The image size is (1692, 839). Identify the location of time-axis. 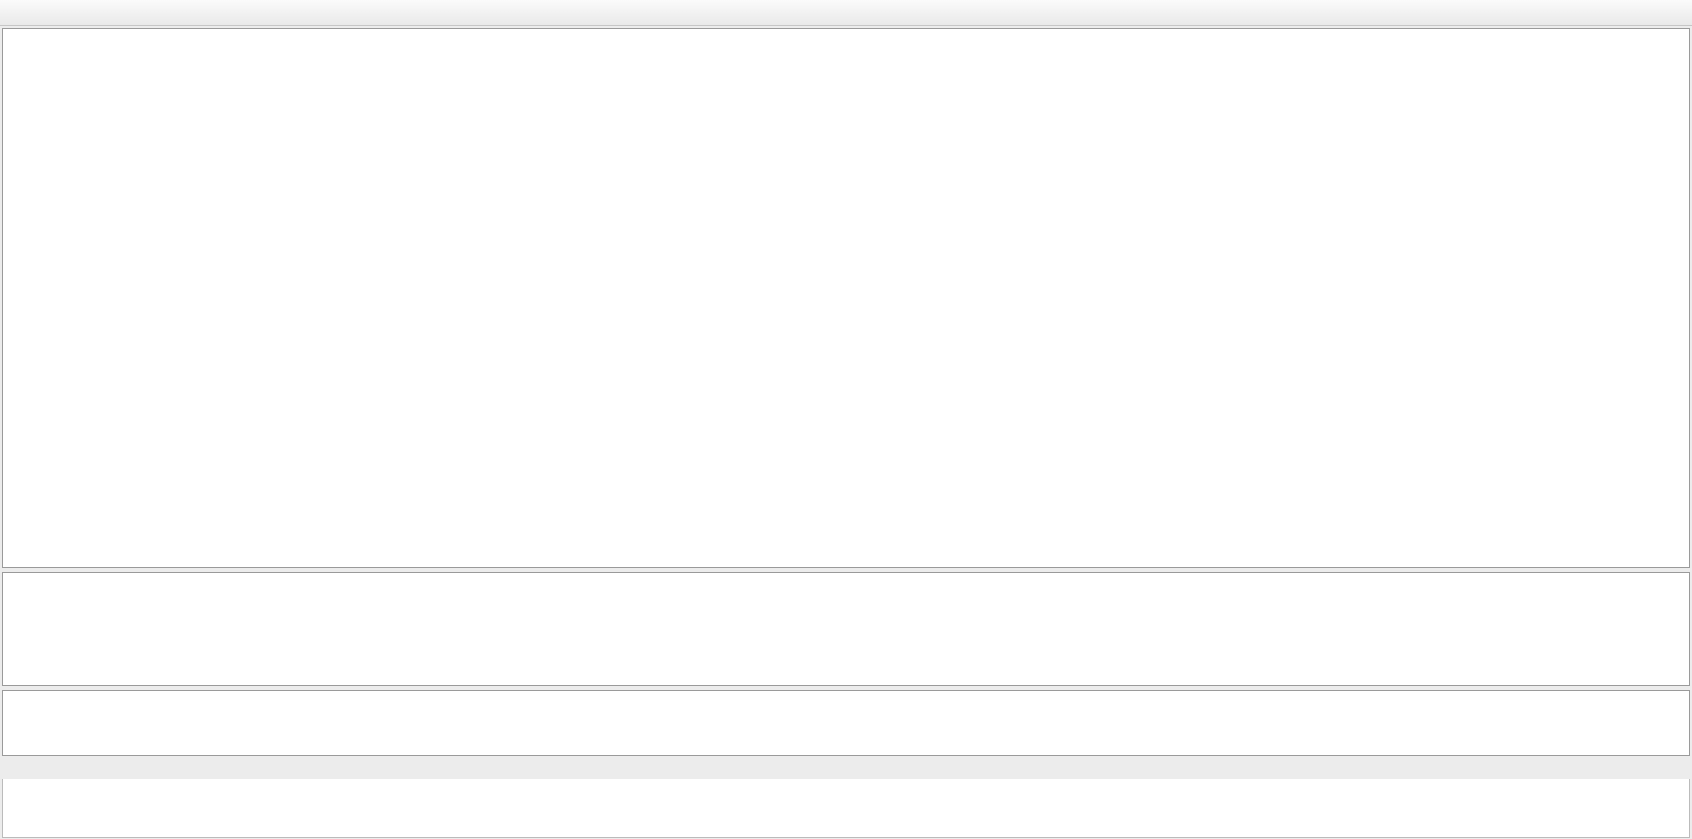
(846, 767).